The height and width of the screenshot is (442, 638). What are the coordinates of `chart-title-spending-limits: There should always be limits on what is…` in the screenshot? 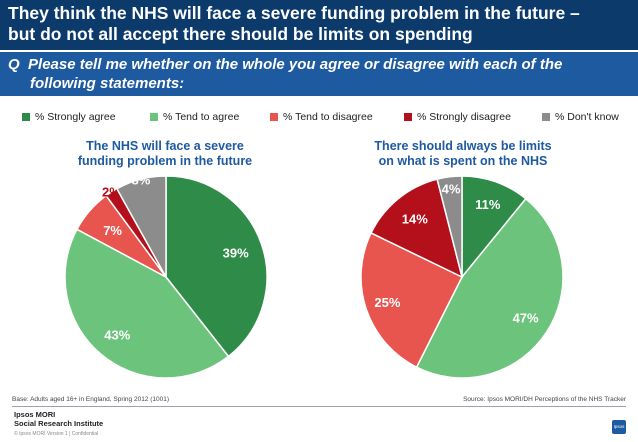 It's located at (463, 154).